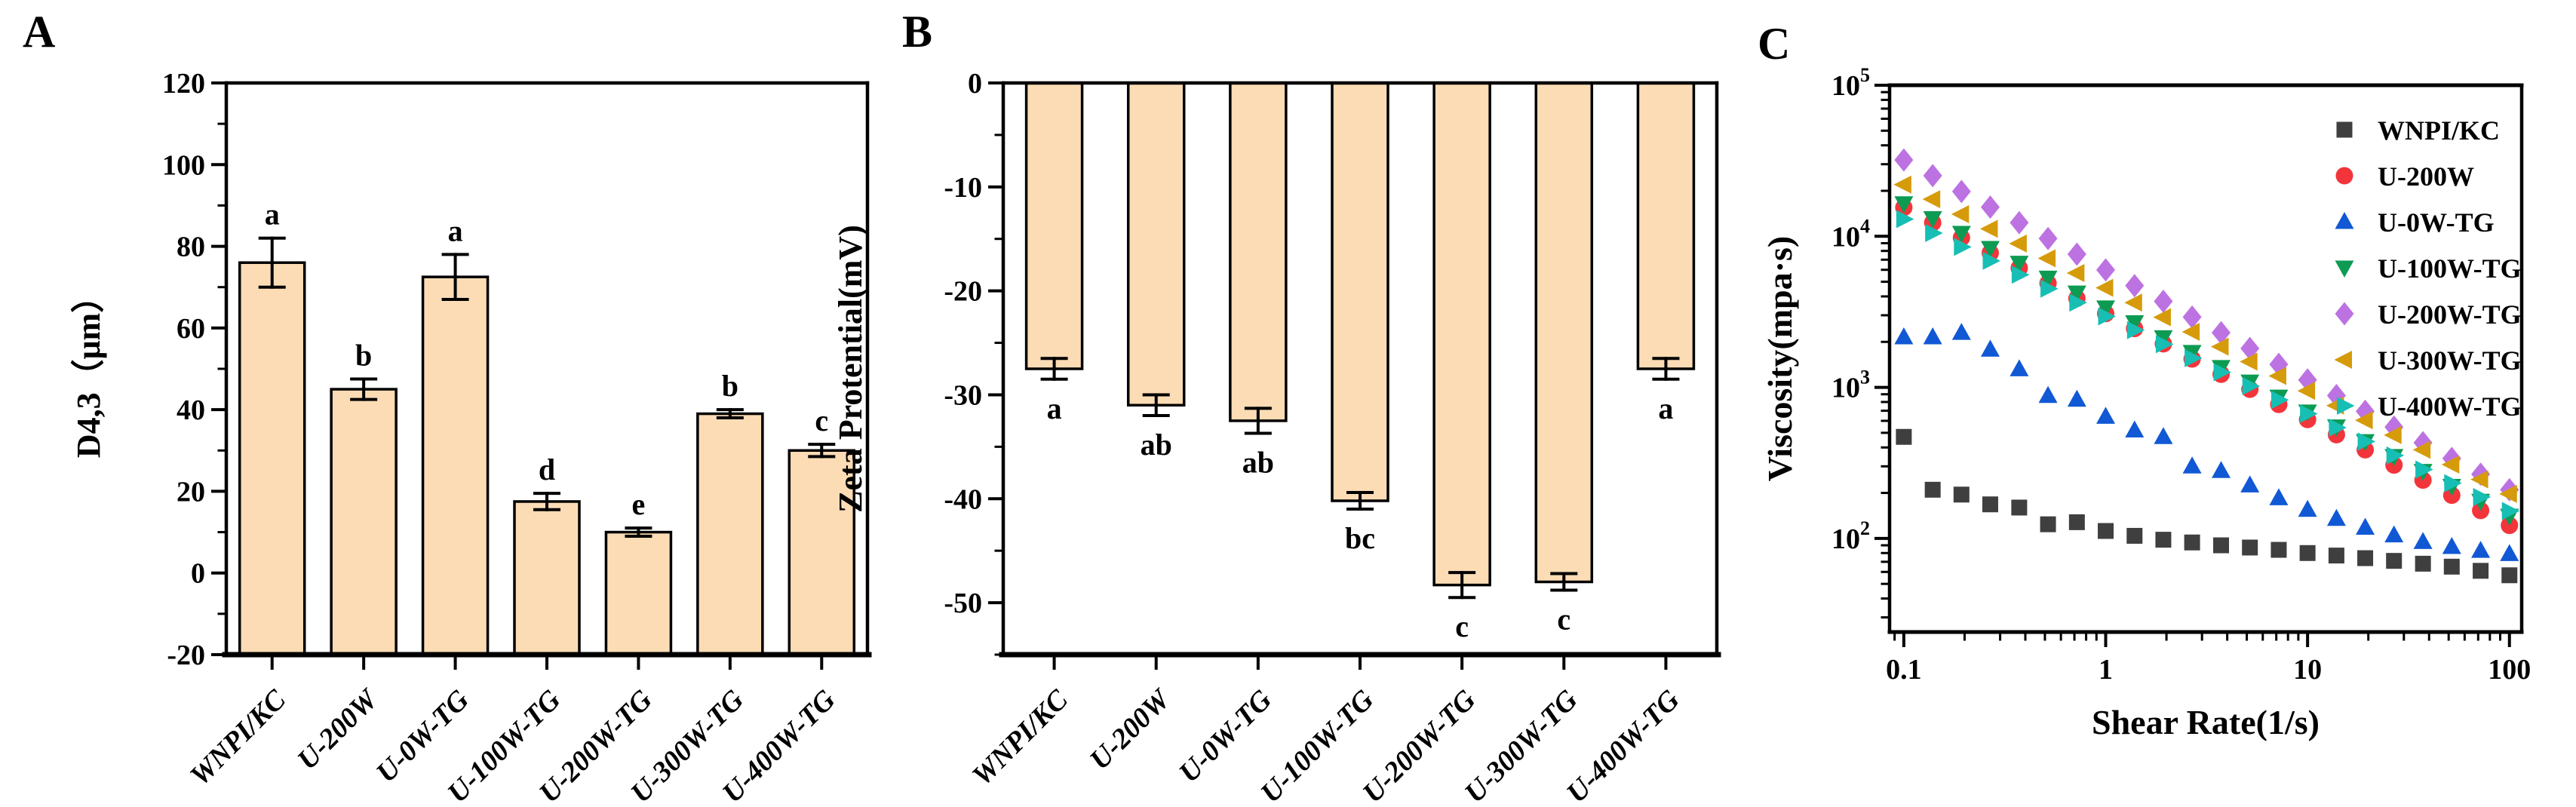 This screenshot has height=807, width=2576. Describe the element at coordinates (2428, 314) in the screenshot. I see `legend-item-U-200W-TG: U-200W-TG` at that location.